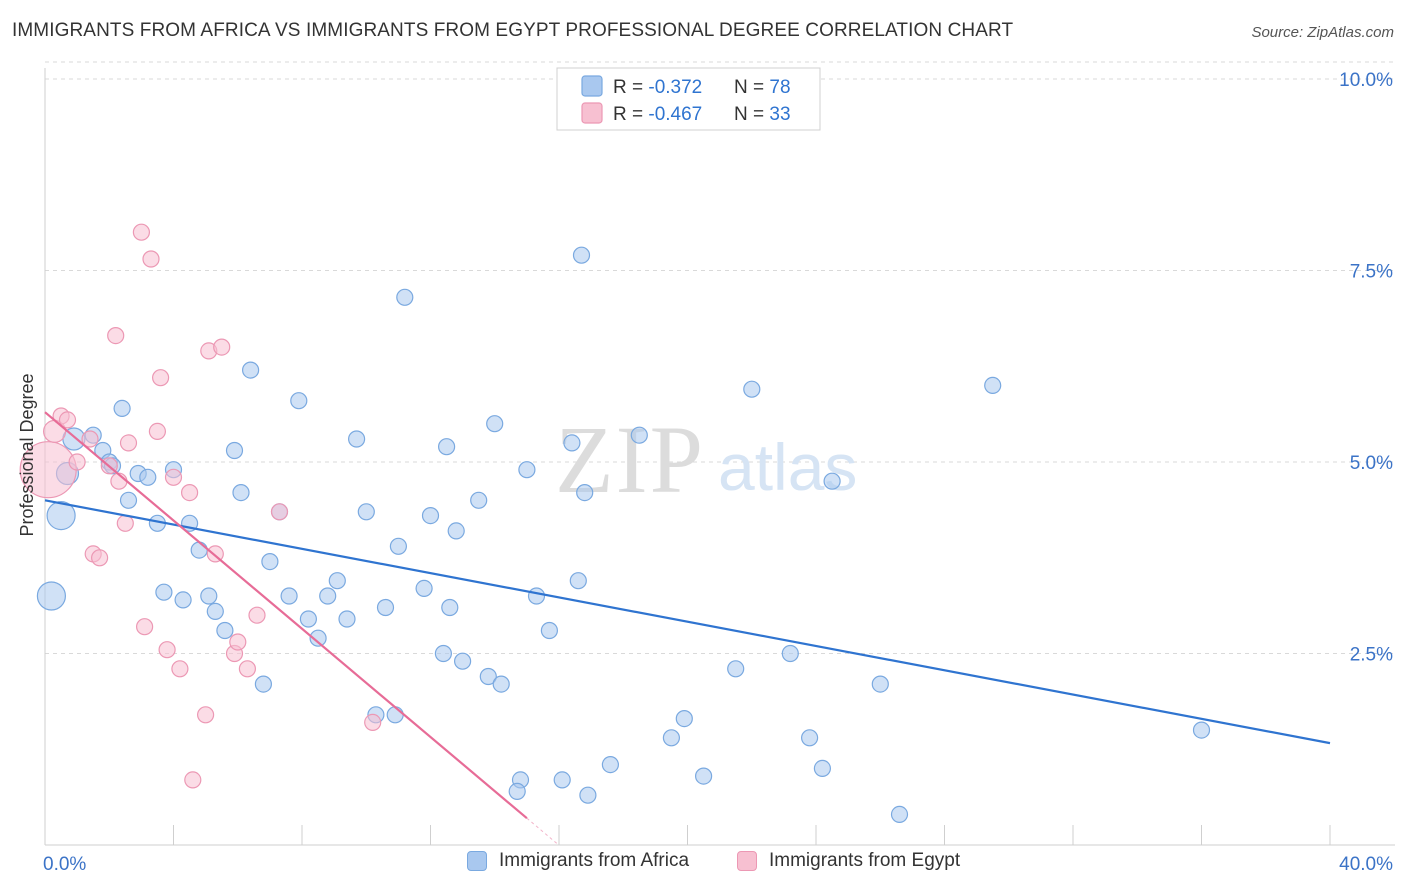 The height and width of the screenshot is (892, 1406). I want to click on legend-item-egypt: Immigrants from Egypt, so click(848, 861).